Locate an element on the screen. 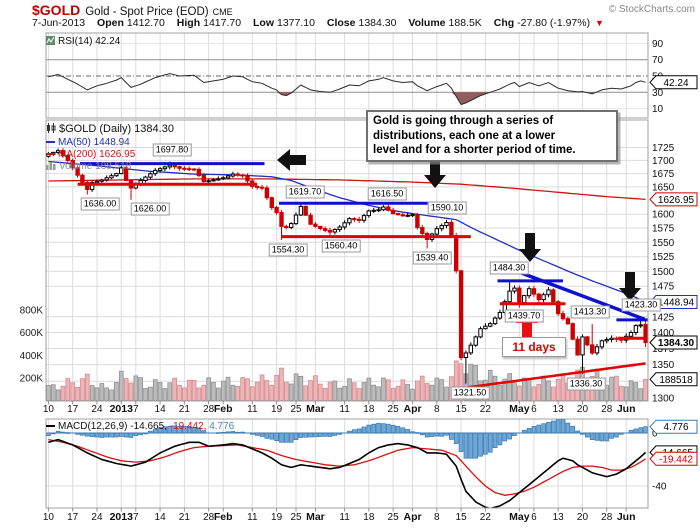  x-axis-label: Jun is located at coordinates (626, 517).